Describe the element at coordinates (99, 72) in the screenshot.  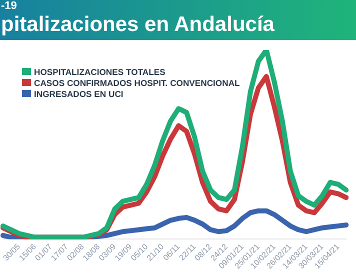
I see `legend-label: HOSPITALIZACIONES TOTALES` at that location.